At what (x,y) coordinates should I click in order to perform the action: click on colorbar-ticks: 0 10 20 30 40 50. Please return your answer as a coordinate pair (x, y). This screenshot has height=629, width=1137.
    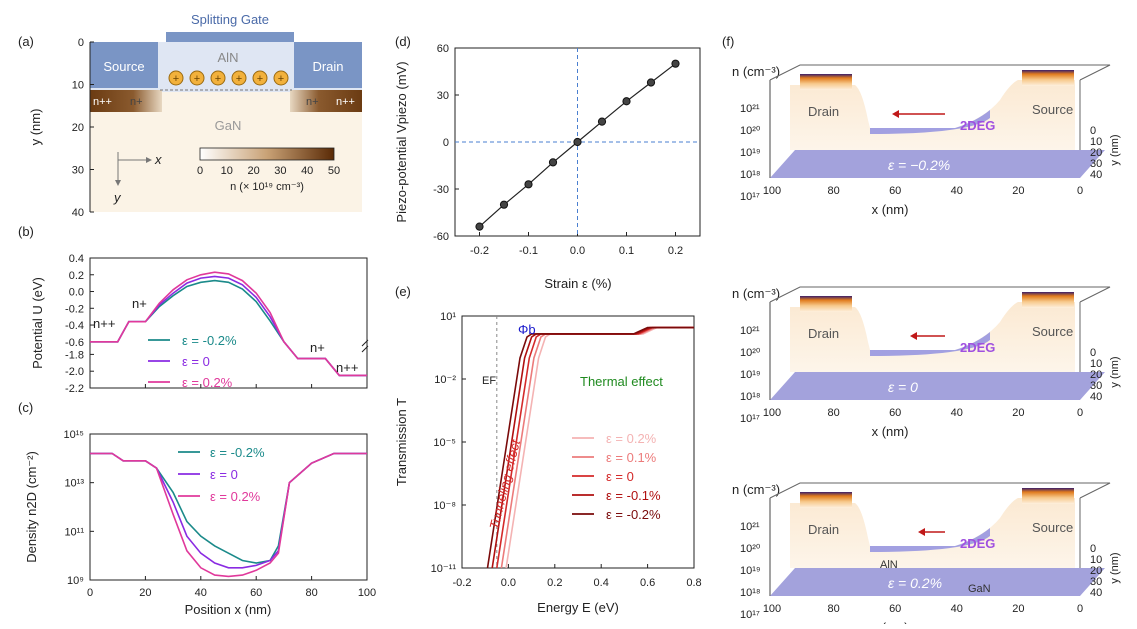
    Looking at the image, I should click on (268, 171).